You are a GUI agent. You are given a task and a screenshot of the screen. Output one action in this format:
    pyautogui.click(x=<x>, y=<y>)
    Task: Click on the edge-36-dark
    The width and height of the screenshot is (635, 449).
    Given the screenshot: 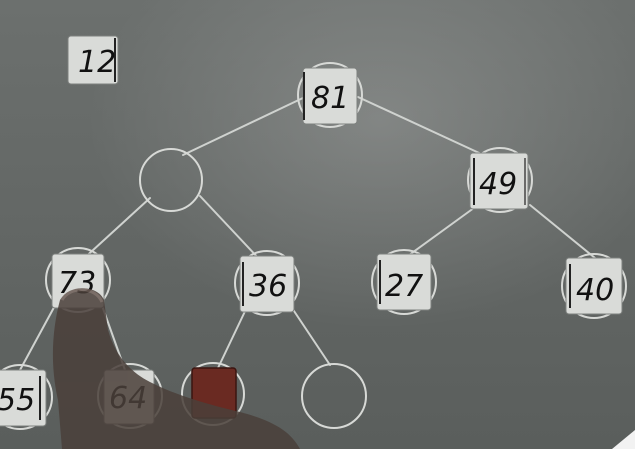 What is the action you would take?
    pyautogui.click(x=233, y=336)
    